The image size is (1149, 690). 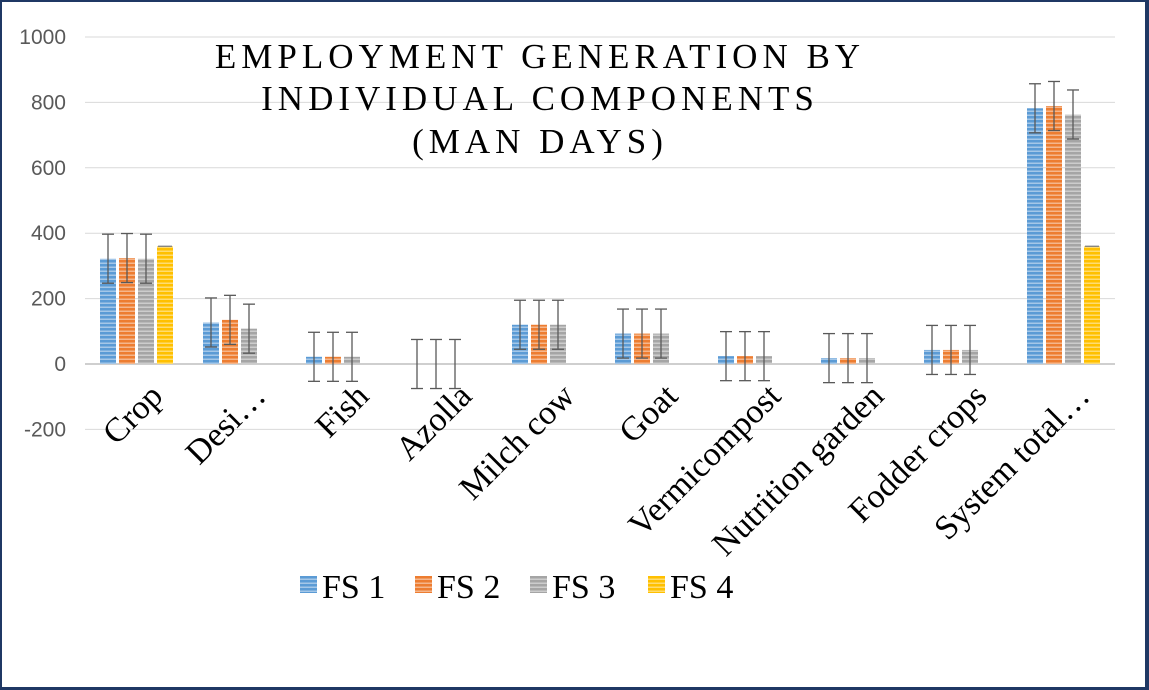 I want to click on legend-item-fs4: FS 4, so click(x=690, y=587).